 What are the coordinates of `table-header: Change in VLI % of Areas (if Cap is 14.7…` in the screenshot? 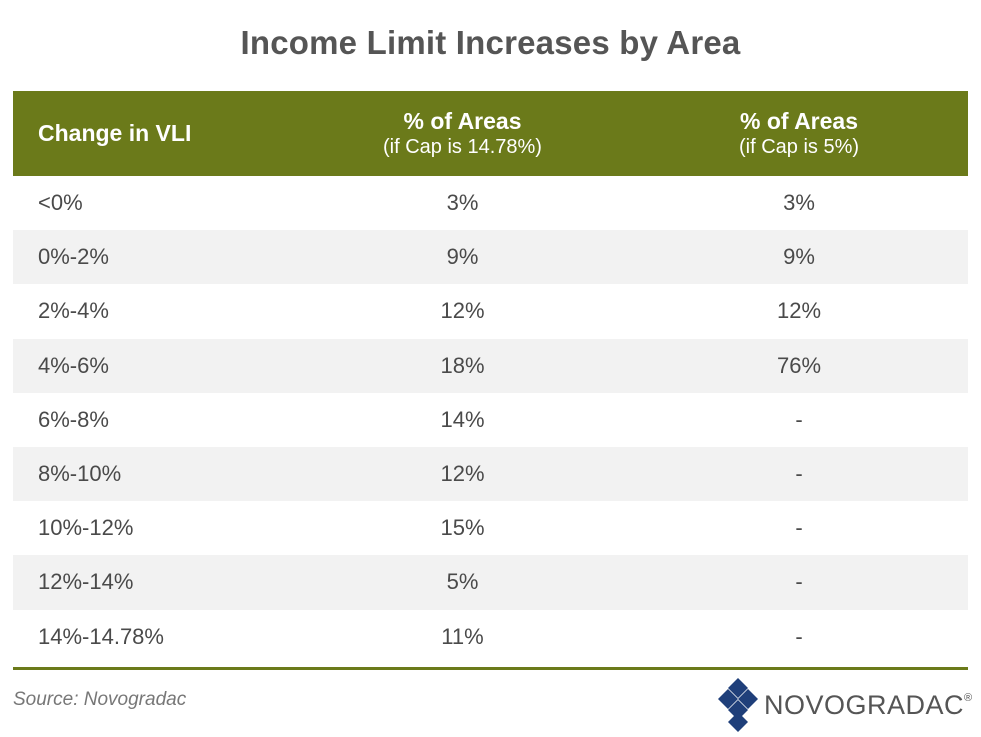 It's located at (490, 133).